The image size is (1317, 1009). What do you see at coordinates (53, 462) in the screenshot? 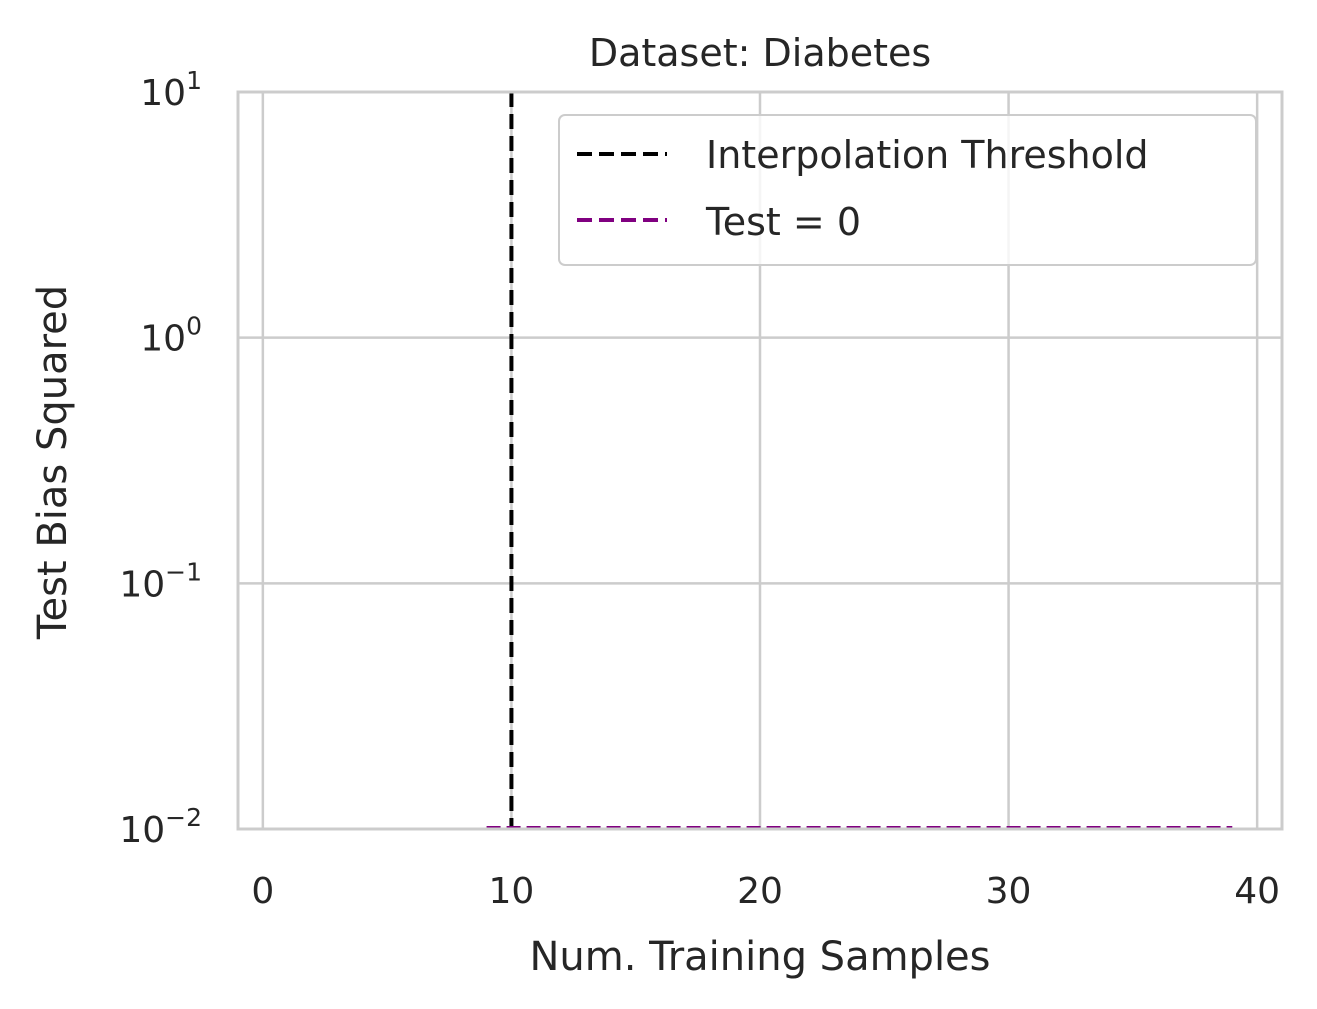
I see `y-axis-label: Test Bias Squared` at bounding box center [53, 462].